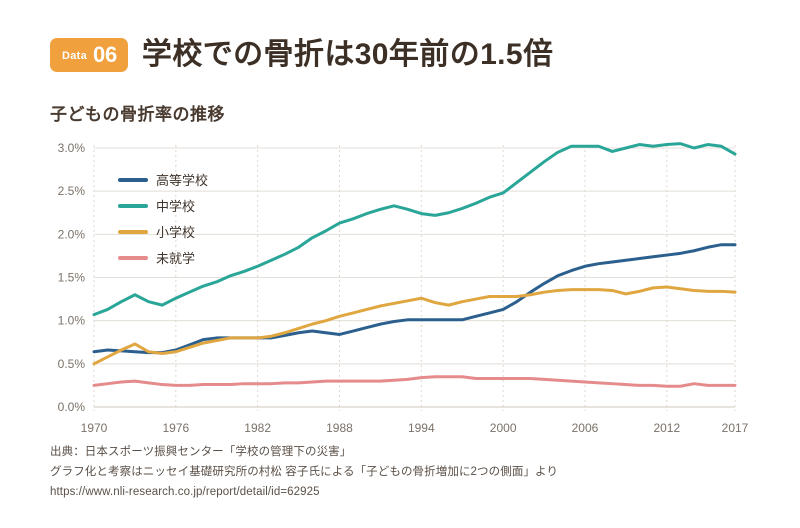 This screenshot has height=528, width=800. What do you see at coordinates (175, 258) in the screenshot?
I see `legend-label-未就学: 未就学` at bounding box center [175, 258].